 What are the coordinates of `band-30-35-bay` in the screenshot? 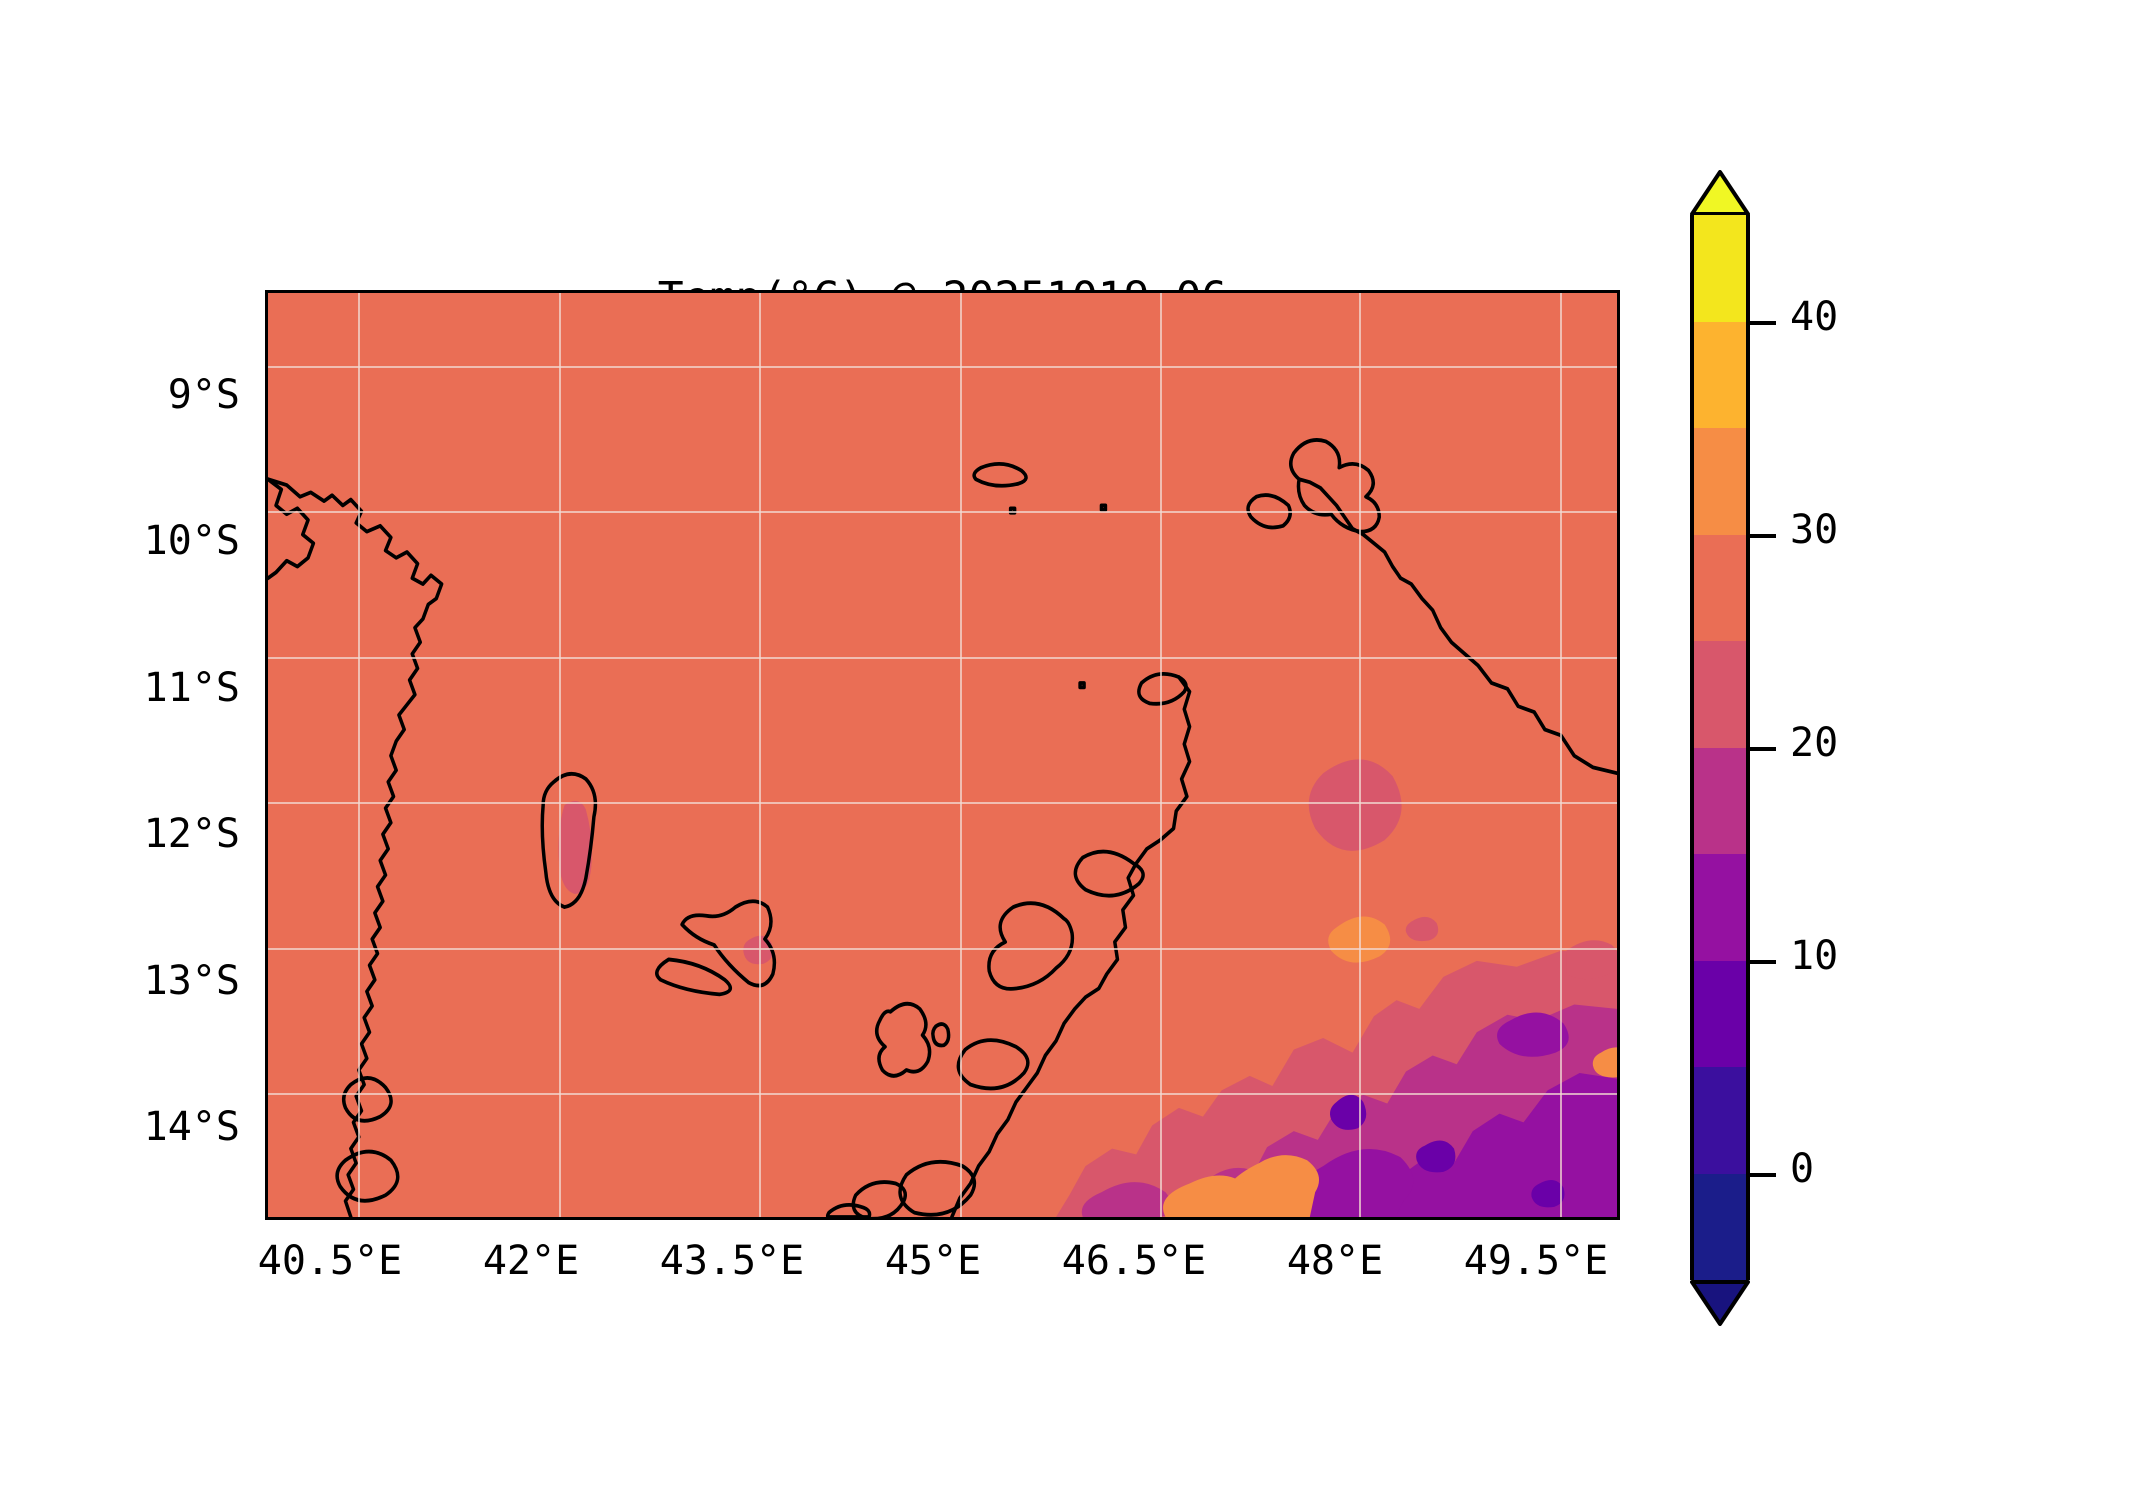 It's located at (1359, 939).